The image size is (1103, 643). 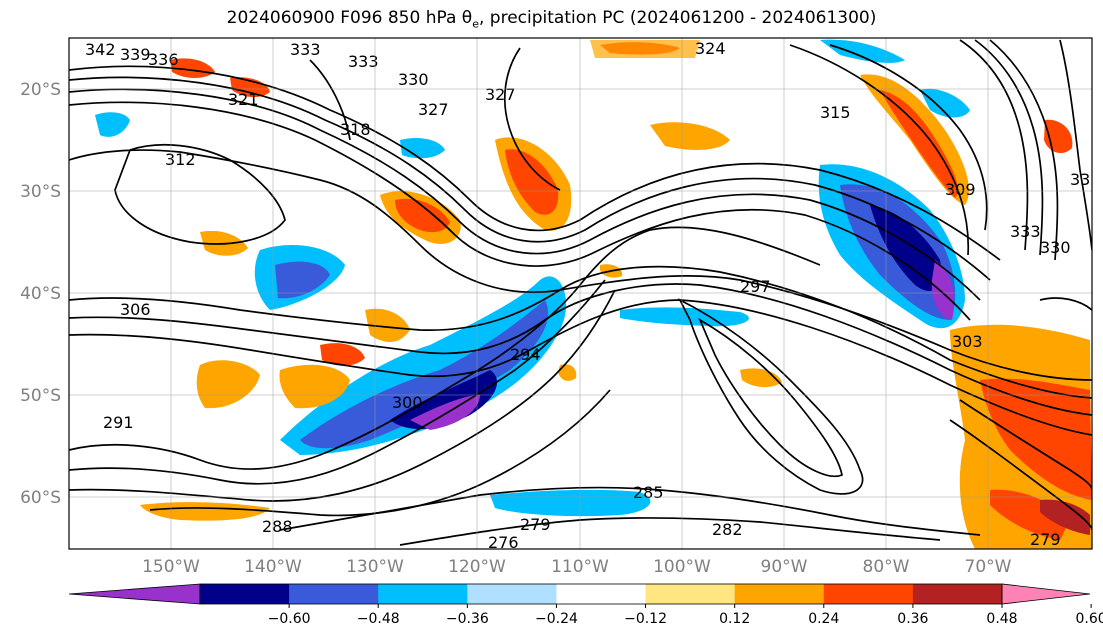 What do you see at coordinates (988, 567) in the screenshot?
I see `svg-text: 70°W` at bounding box center [988, 567].